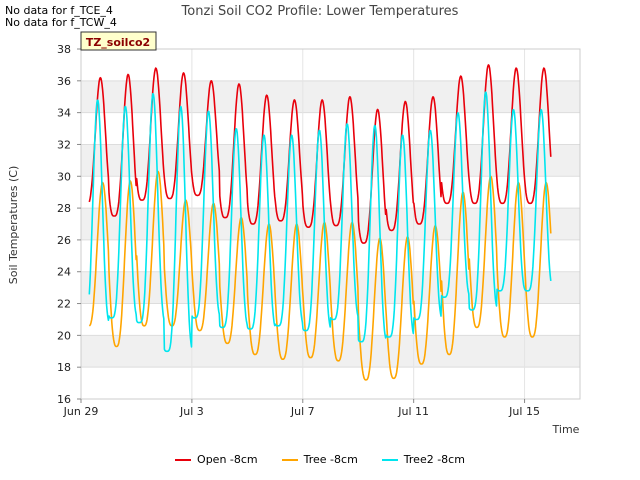 The image size is (640, 480). I want to click on no-data-note-2: No data for f_TCW_4, so click(61, 22).